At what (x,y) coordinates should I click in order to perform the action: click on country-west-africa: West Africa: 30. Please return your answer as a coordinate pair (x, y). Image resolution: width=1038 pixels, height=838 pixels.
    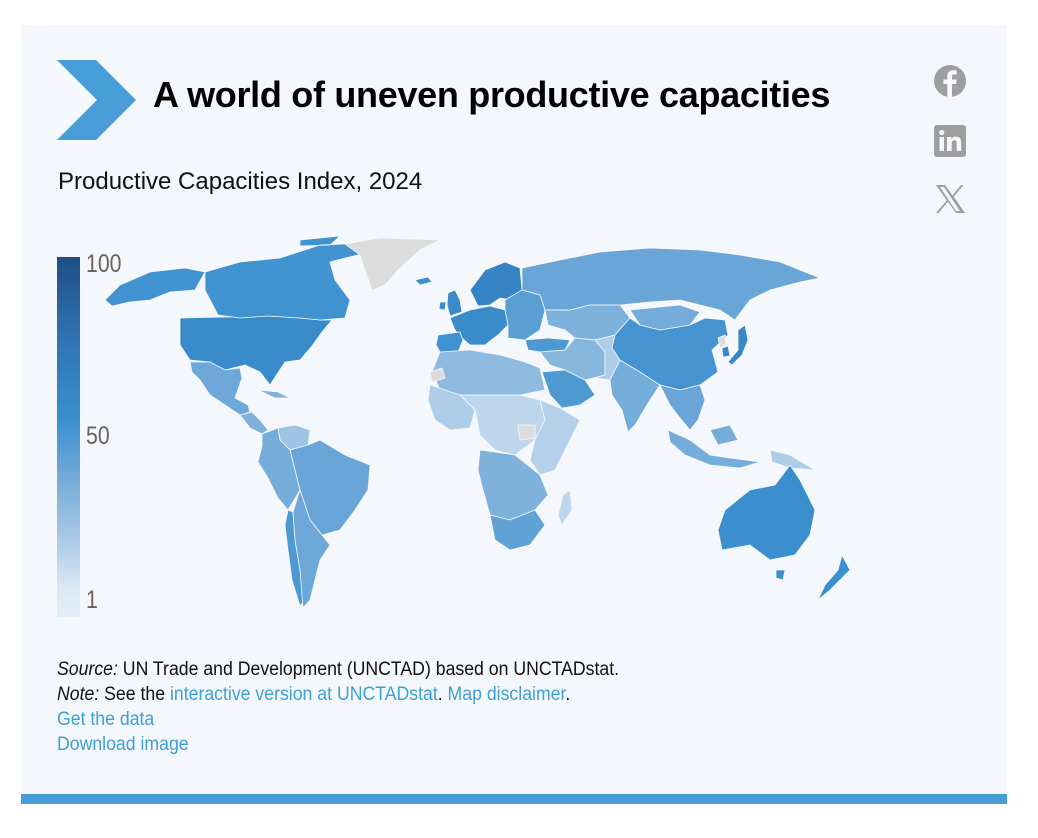
    Looking at the image, I should click on (451, 407).